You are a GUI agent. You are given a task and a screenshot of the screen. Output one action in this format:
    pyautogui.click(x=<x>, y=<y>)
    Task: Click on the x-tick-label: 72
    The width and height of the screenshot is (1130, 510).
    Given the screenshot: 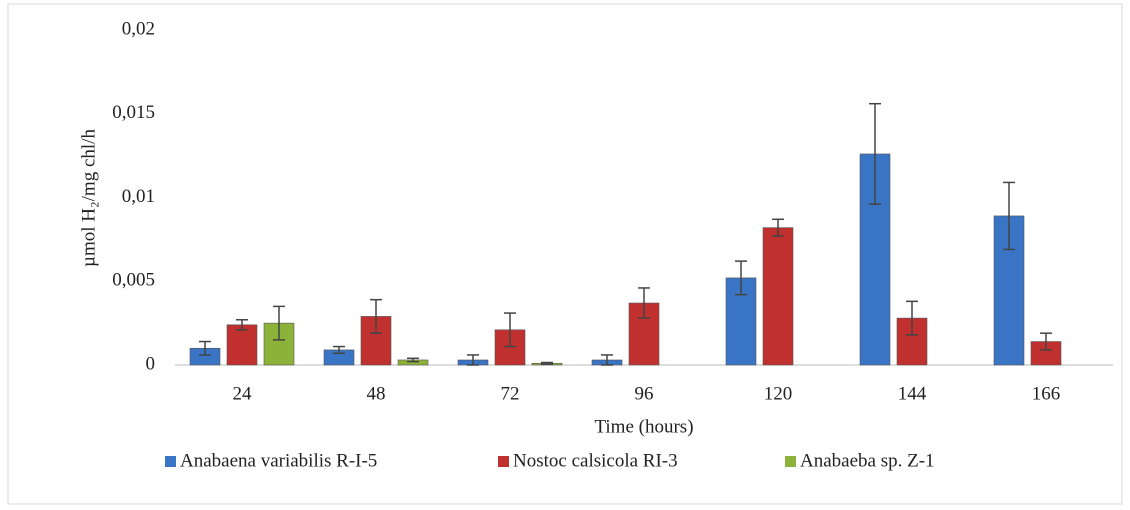 What is the action you would take?
    pyautogui.click(x=510, y=393)
    